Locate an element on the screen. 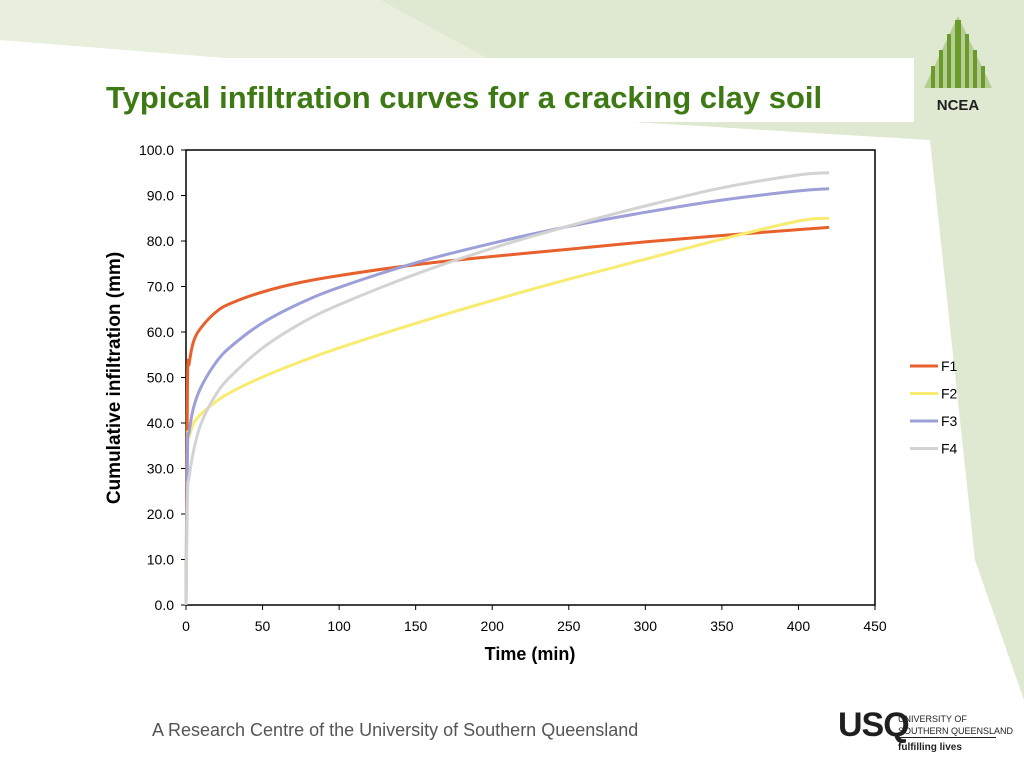 This screenshot has width=1024, height=768. y-tick-label: 40.0 is located at coordinates (160, 423).